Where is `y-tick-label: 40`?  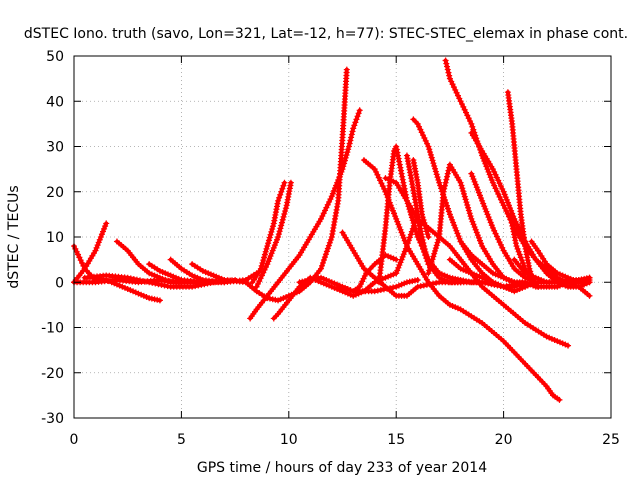
y-tick-label: 40 is located at coordinates (55, 102).